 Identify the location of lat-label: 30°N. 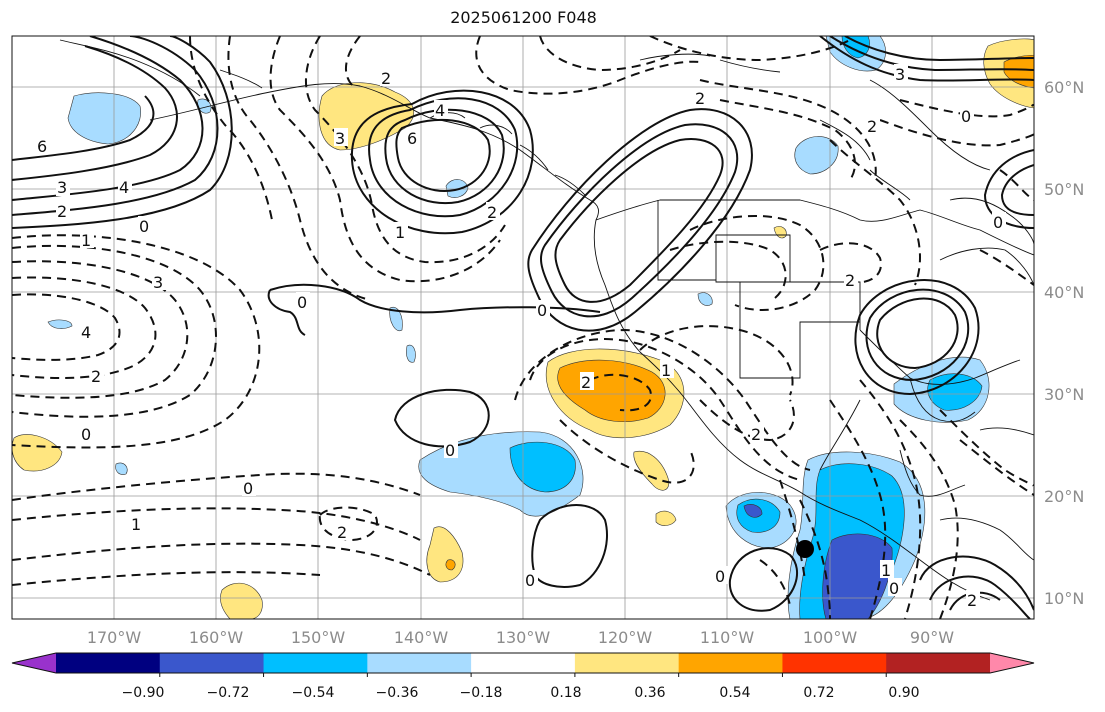
(1064, 394).